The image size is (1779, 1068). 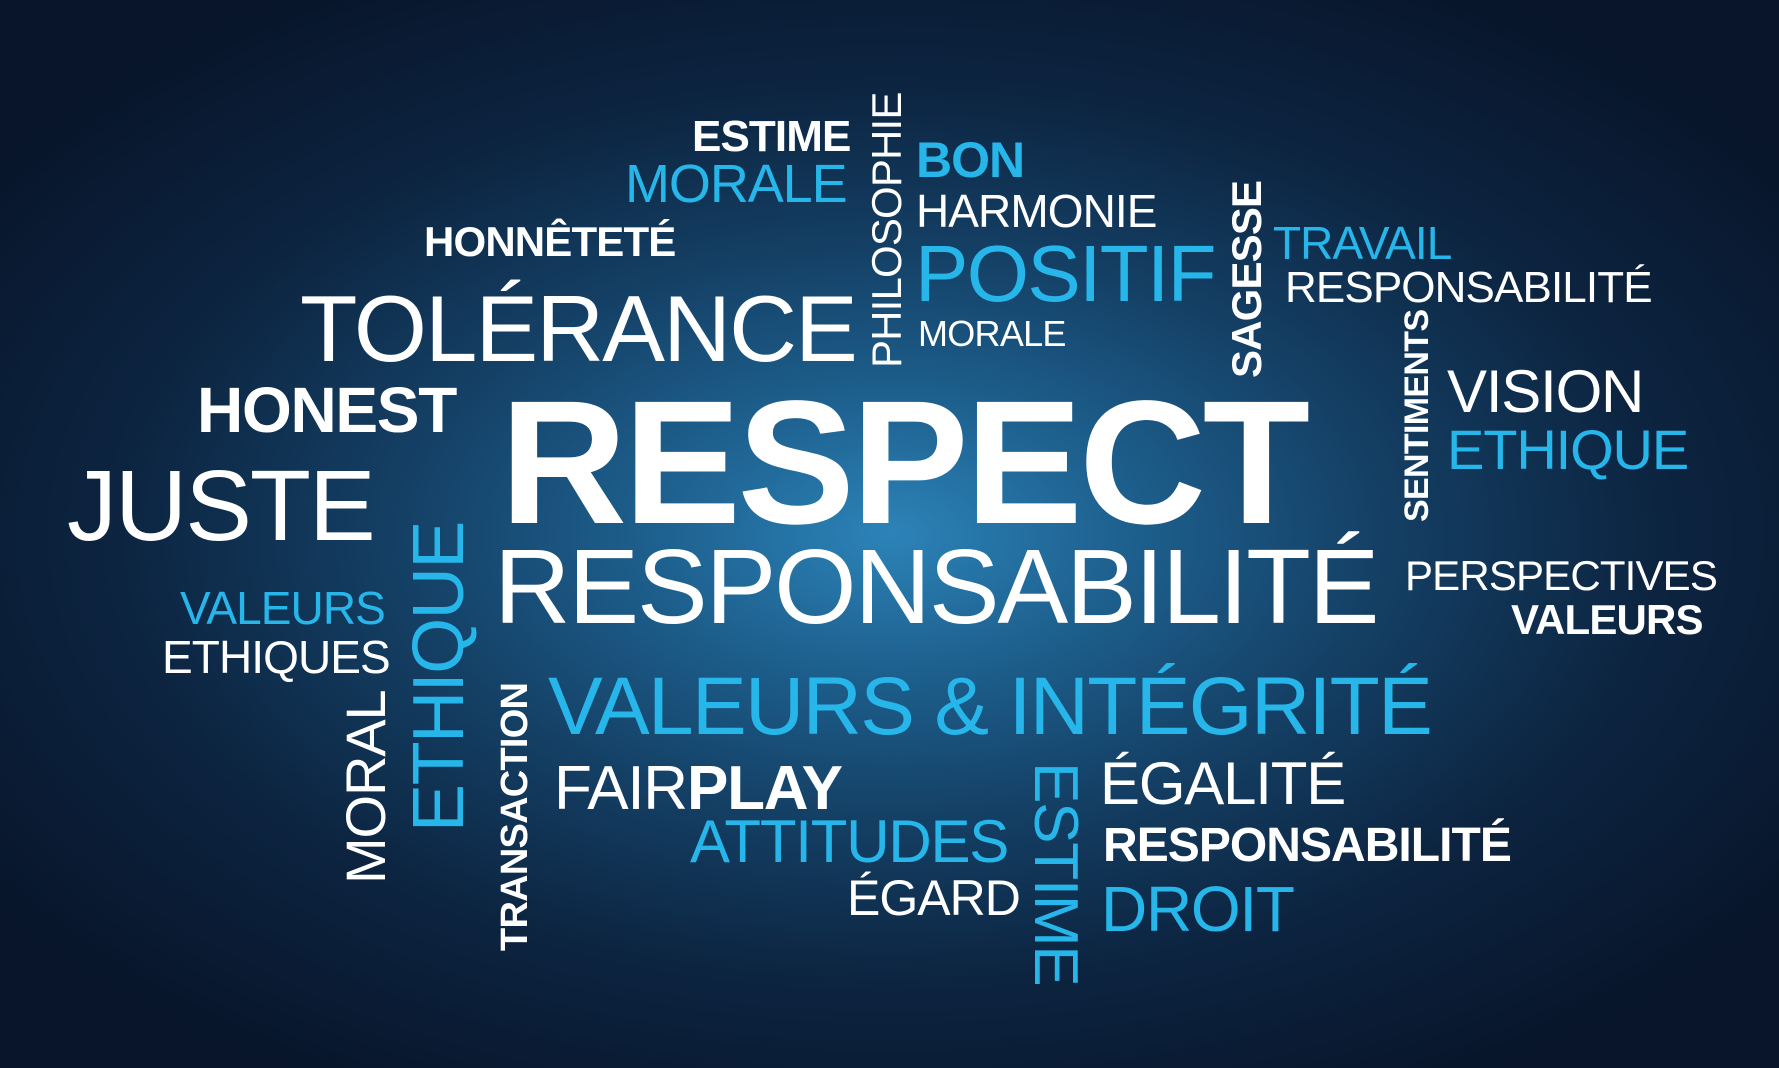 I want to click on word-responsabilite-bottom: RESPONSABILITÉ, so click(x=1307, y=845).